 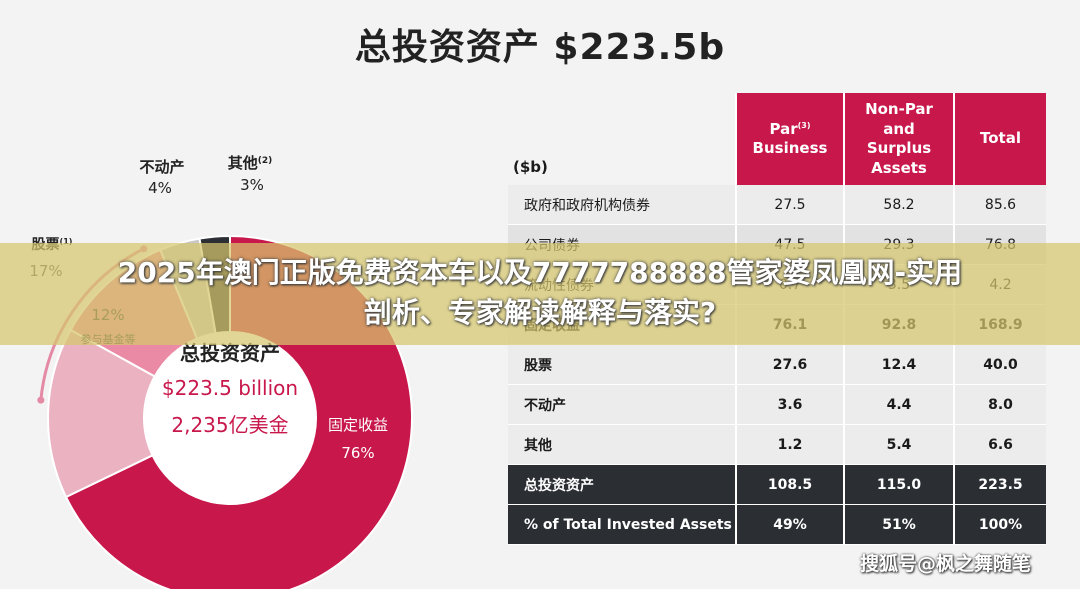 I want to click on slice-value-realestate: 4%, so click(x=160, y=188).